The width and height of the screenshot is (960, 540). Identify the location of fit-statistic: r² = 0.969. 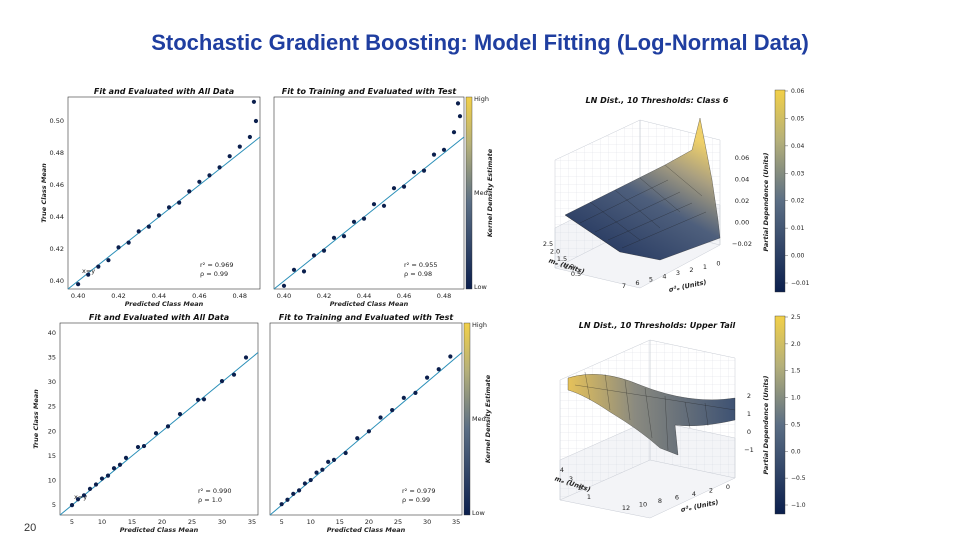
(216, 265).